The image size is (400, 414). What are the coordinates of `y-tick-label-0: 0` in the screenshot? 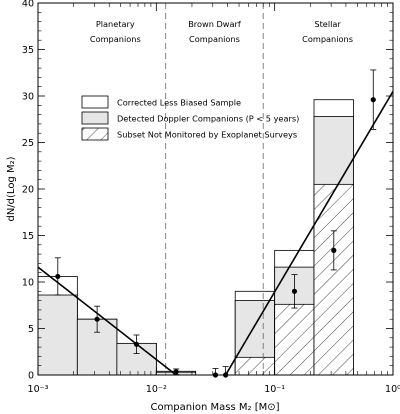 It's located at (31, 376).